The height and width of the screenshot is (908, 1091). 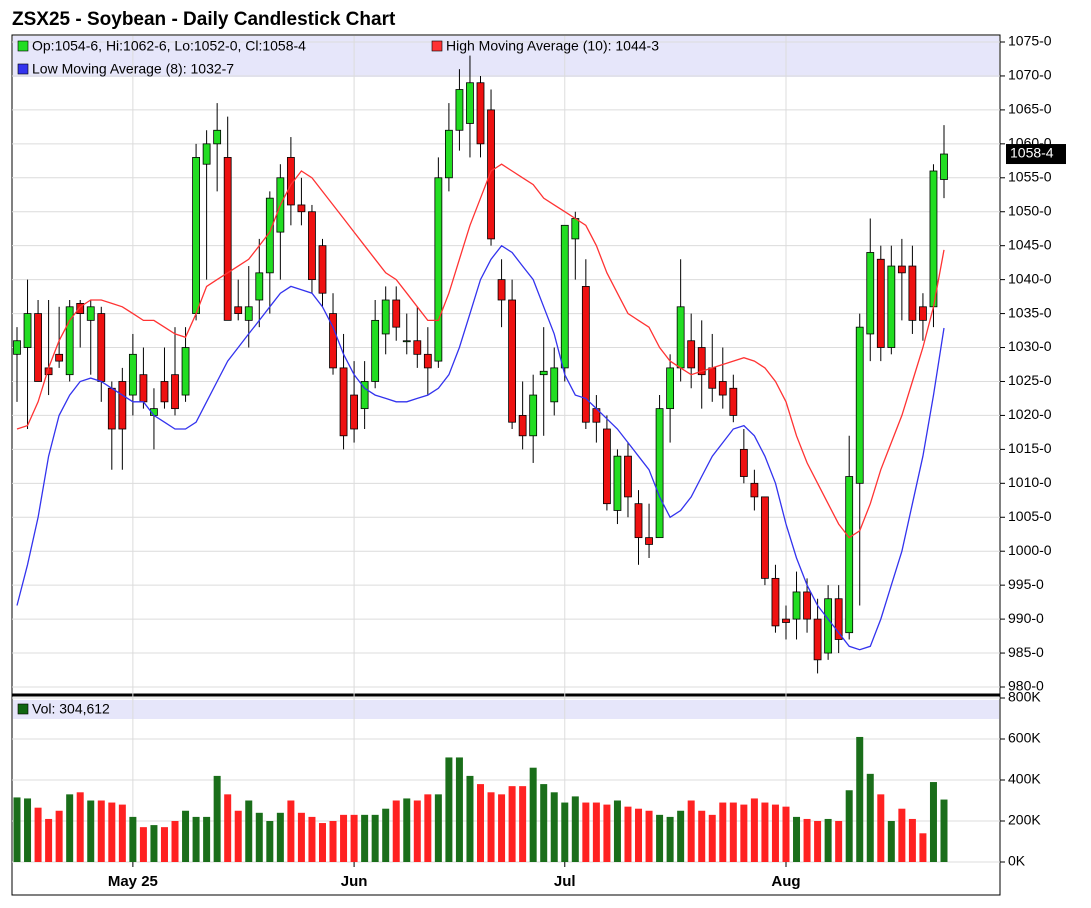 I want to click on last-price-label: 1058-4, so click(x=1032, y=153).